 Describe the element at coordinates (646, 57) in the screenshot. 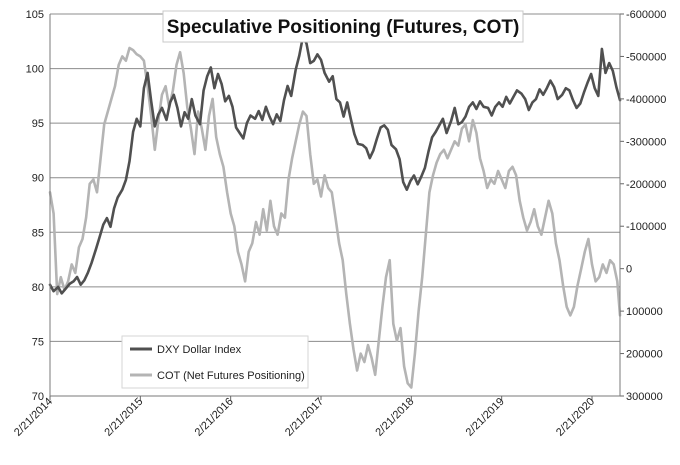

I see `right-tick-label: -500000` at that location.